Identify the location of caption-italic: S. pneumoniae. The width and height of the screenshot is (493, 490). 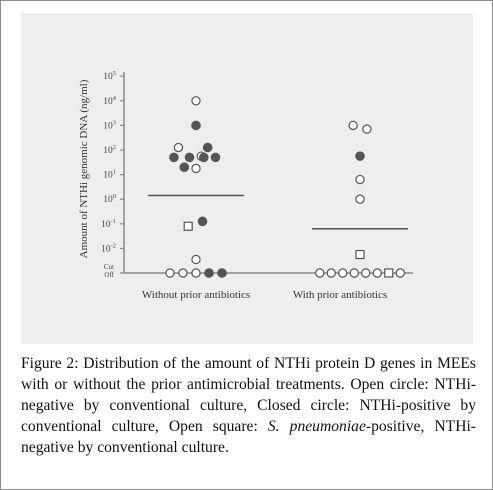
(316, 426).